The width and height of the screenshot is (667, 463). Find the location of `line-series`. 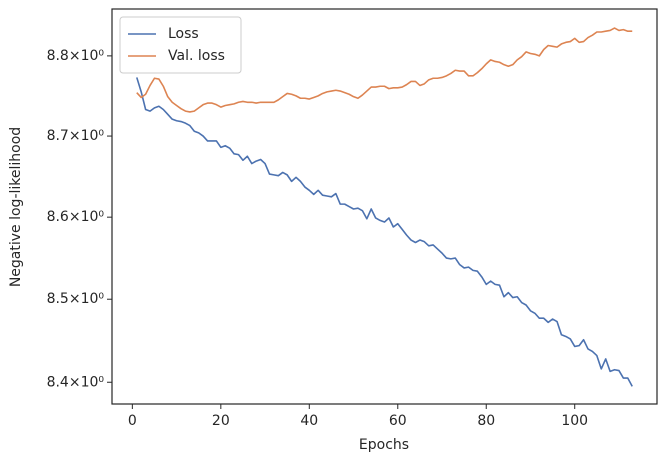

line-series is located at coordinates (384, 70).